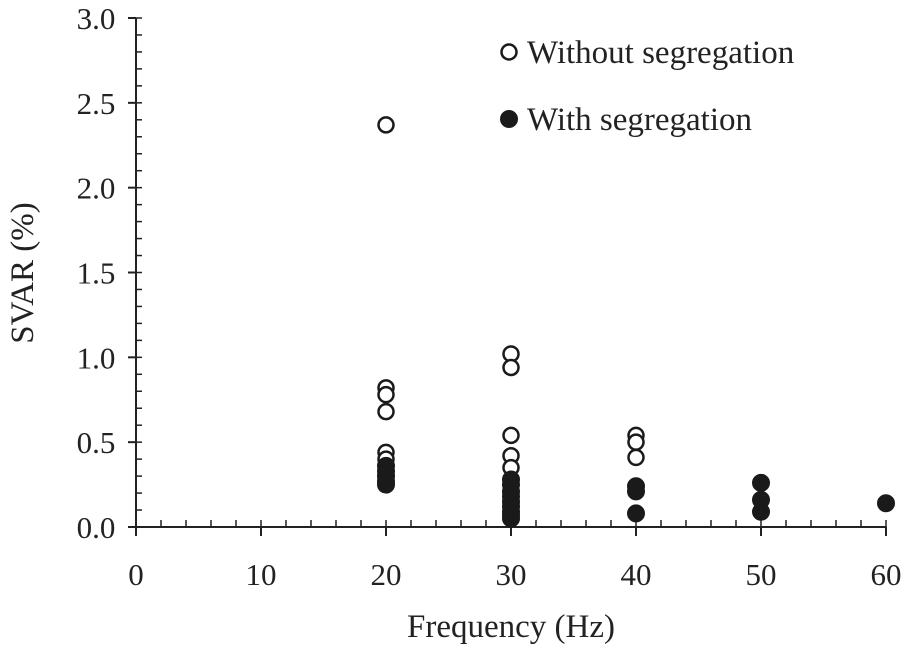 The image size is (908, 646). Describe the element at coordinates (636, 574) in the screenshot. I see `x-tick-label: 40` at that location.